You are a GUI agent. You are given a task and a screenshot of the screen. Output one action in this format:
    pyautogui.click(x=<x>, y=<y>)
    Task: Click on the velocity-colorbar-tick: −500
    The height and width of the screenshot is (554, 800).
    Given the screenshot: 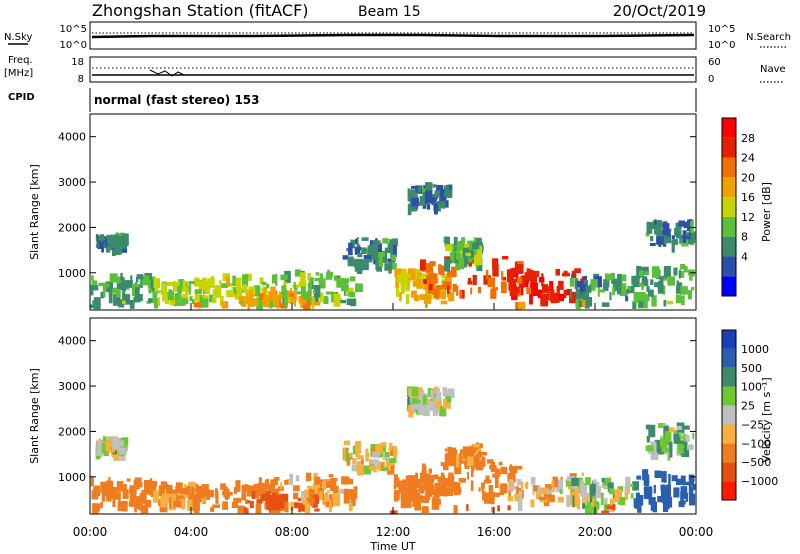 What is the action you would take?
    pyautogui.click(x=756, y=462)
    